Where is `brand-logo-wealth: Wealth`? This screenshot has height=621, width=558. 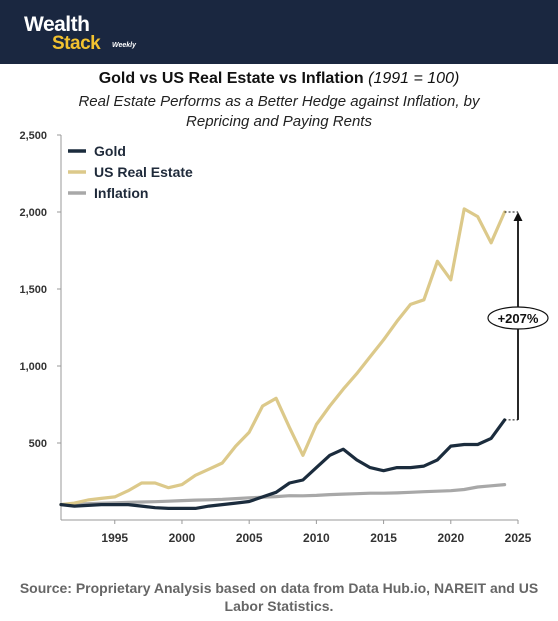 brand-logo-wealth: Wealth is located at coordinates (57, 24).